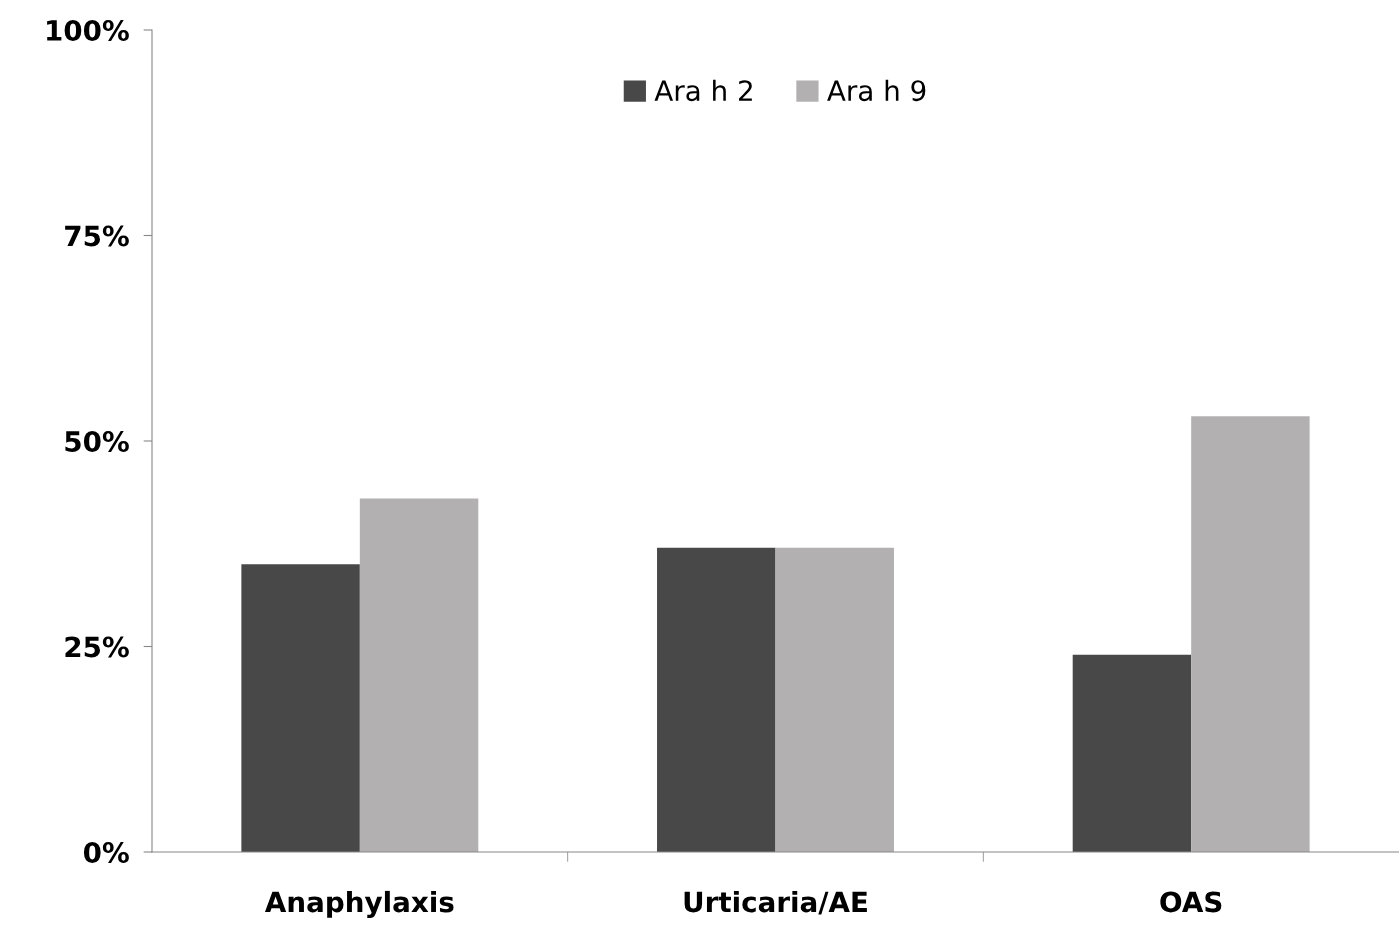 Image resolution: width=1399 pixels, height=940 pixels. I want to click on y-tick-label: 100%, so click(88, 30).